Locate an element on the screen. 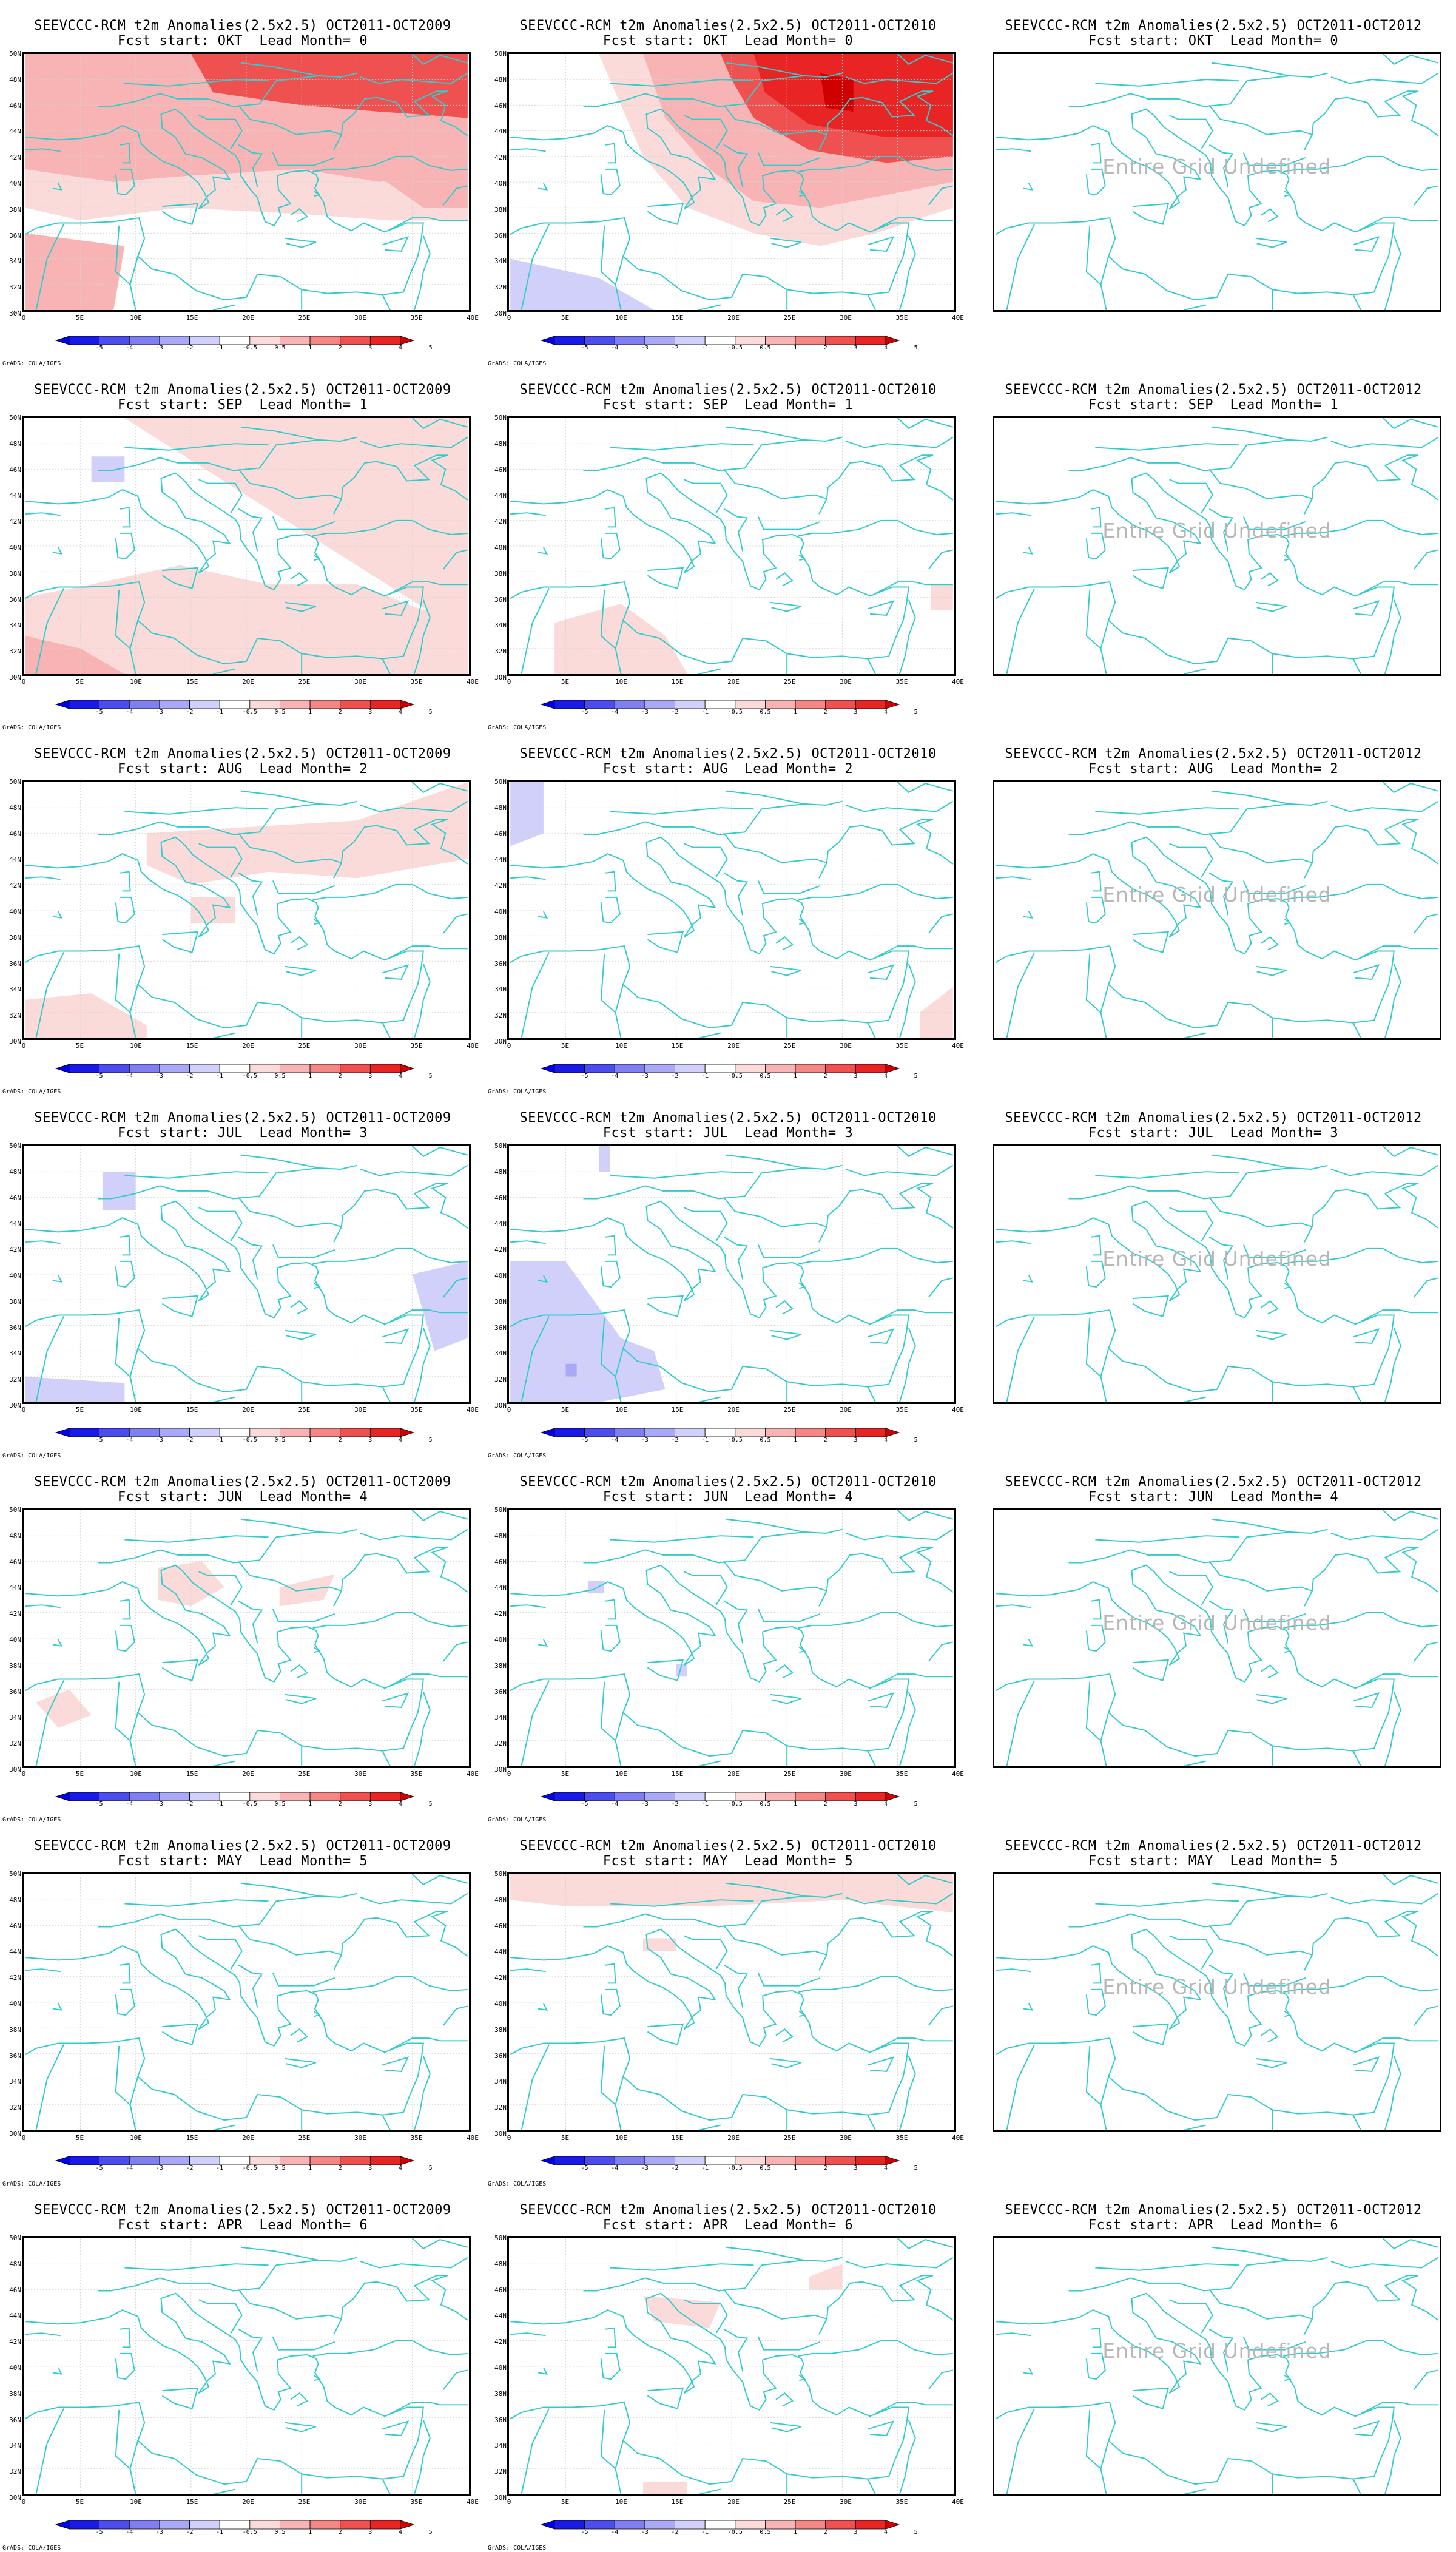  colorbar-label: -3 is located at coordinates (159, 1440).